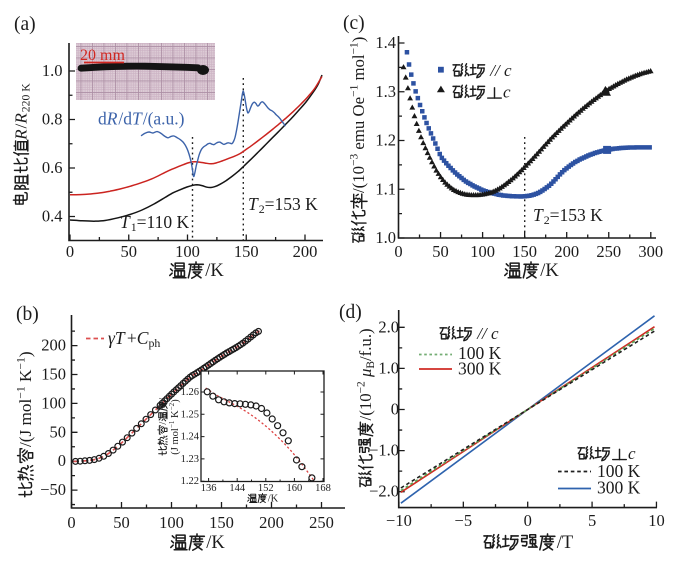 The image size is (677, 568). What do you see at coordinates (354, 23) in the screenshot?
I see `svg-text: (c)` at bounding box center [354, 23].